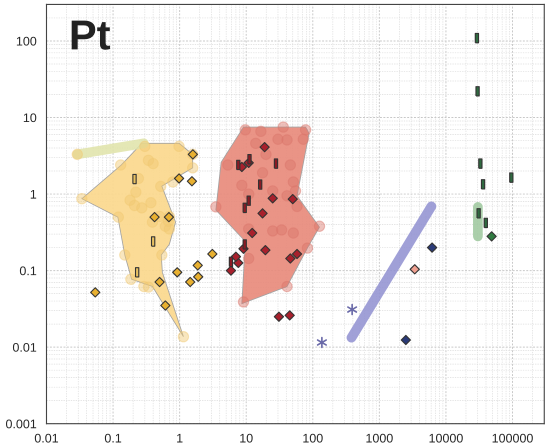 This screenshot has width=547, height=446. I want to click on x-tick-label: 0.01, so click(46, 438).